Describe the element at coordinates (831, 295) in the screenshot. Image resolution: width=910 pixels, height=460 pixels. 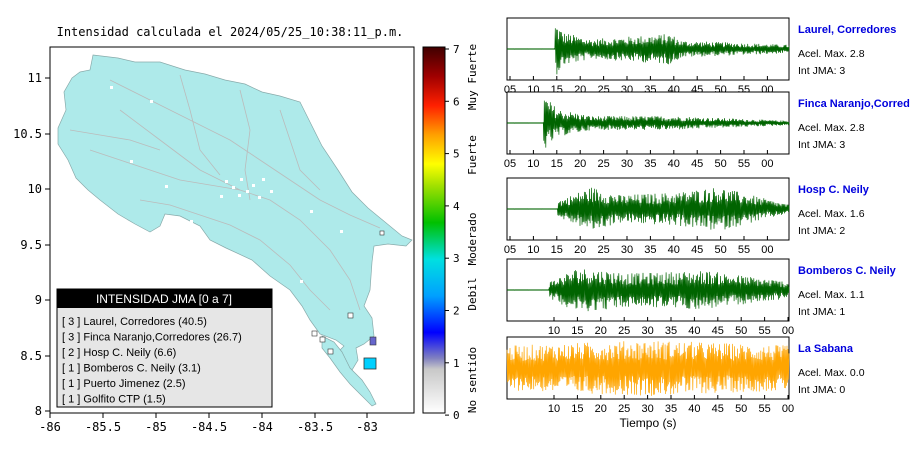
I see `station-acel: Acel. Max. 1.1` at that location.